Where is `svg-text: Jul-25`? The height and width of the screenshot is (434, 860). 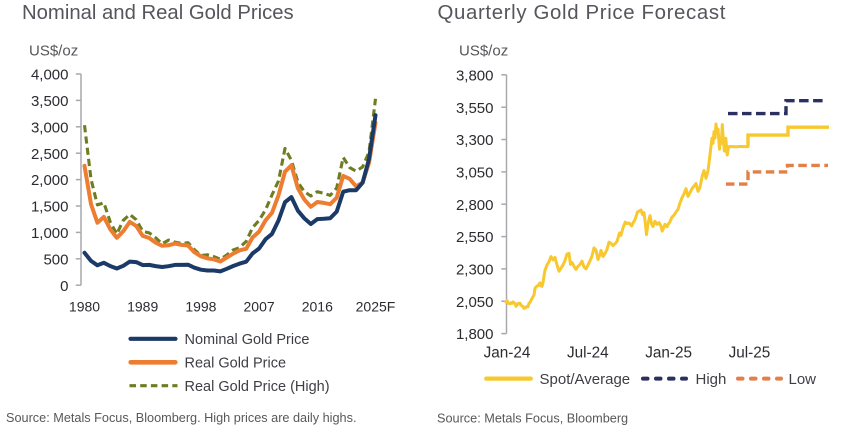 svg-text: Jul-25 is located at coordinates (750, 353).